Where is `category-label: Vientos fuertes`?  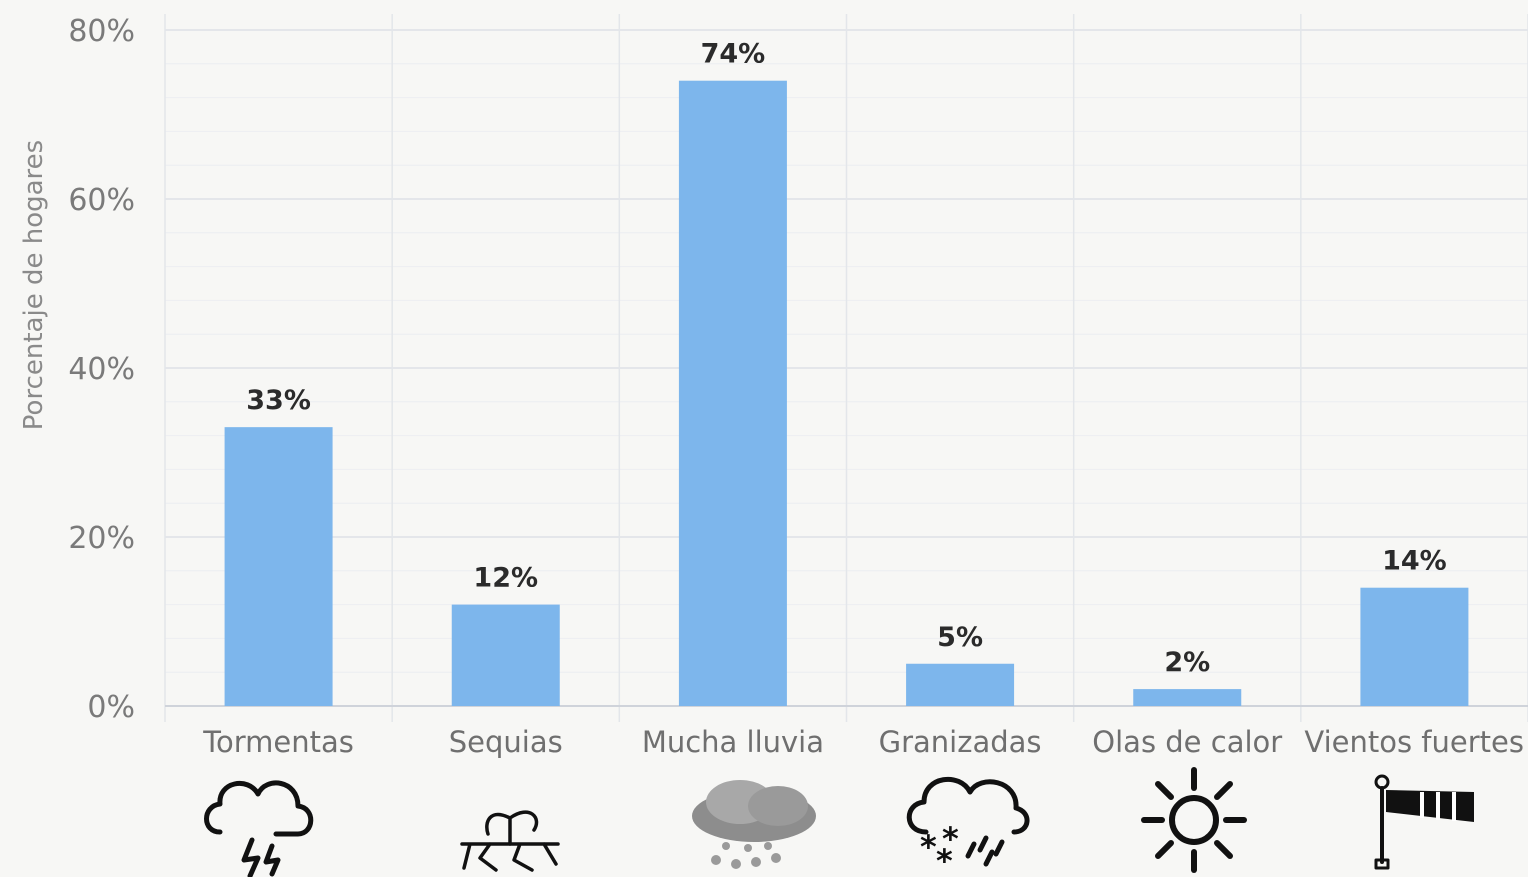 category-label: Vientos fuertes is located at coordinates (1414, 742).